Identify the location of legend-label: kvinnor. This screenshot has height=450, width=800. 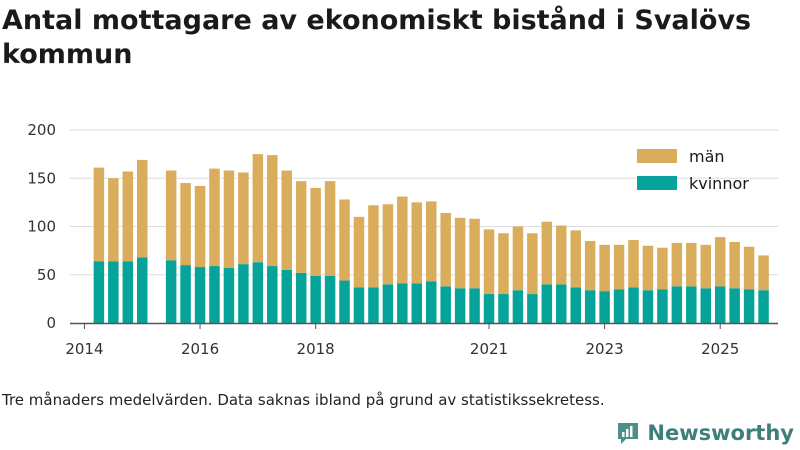
(719, 183).